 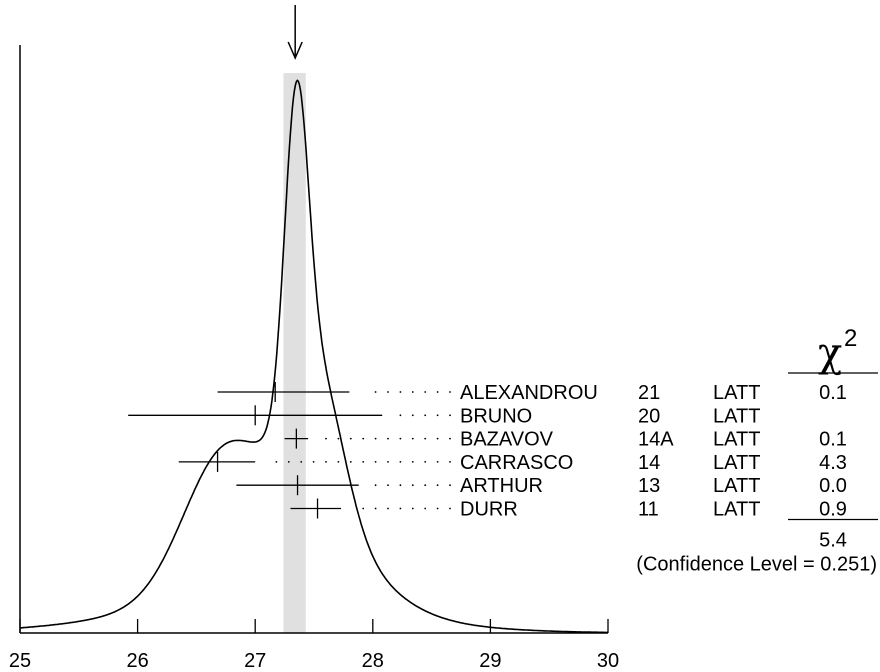 What do you see at coordinates (648, 510) in the screenshot?
I see `year-label: 11` at bounding box center [648, 510].